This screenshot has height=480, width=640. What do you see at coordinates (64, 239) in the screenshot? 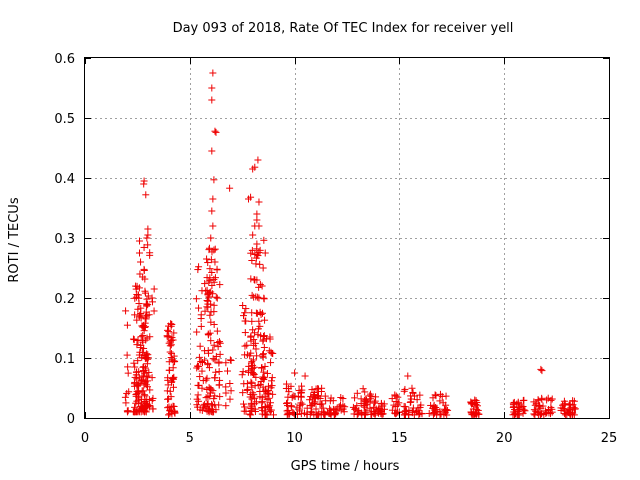
I see `y-tick-label: 0.3` at bounding box center [64, 239].